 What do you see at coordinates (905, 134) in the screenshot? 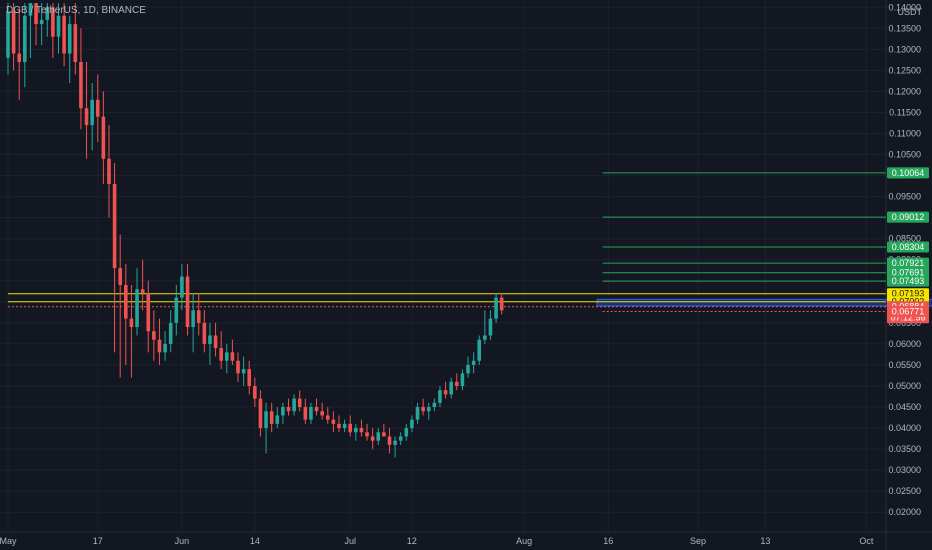
I see `y-tick-label: 0.11000` at bounding box center [905, 134].